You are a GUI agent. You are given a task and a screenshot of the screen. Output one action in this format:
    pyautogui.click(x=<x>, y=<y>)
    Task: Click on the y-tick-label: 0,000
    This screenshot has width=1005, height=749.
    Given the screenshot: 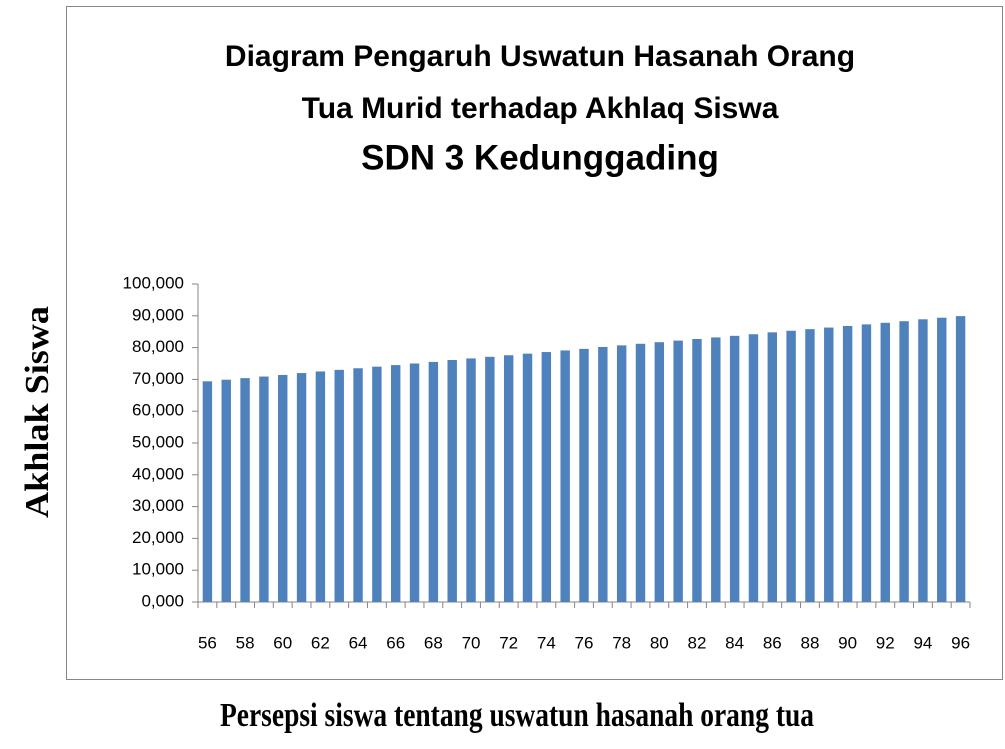 What is the action you would take?
    pyautogui.click(x=162, y=600)
    